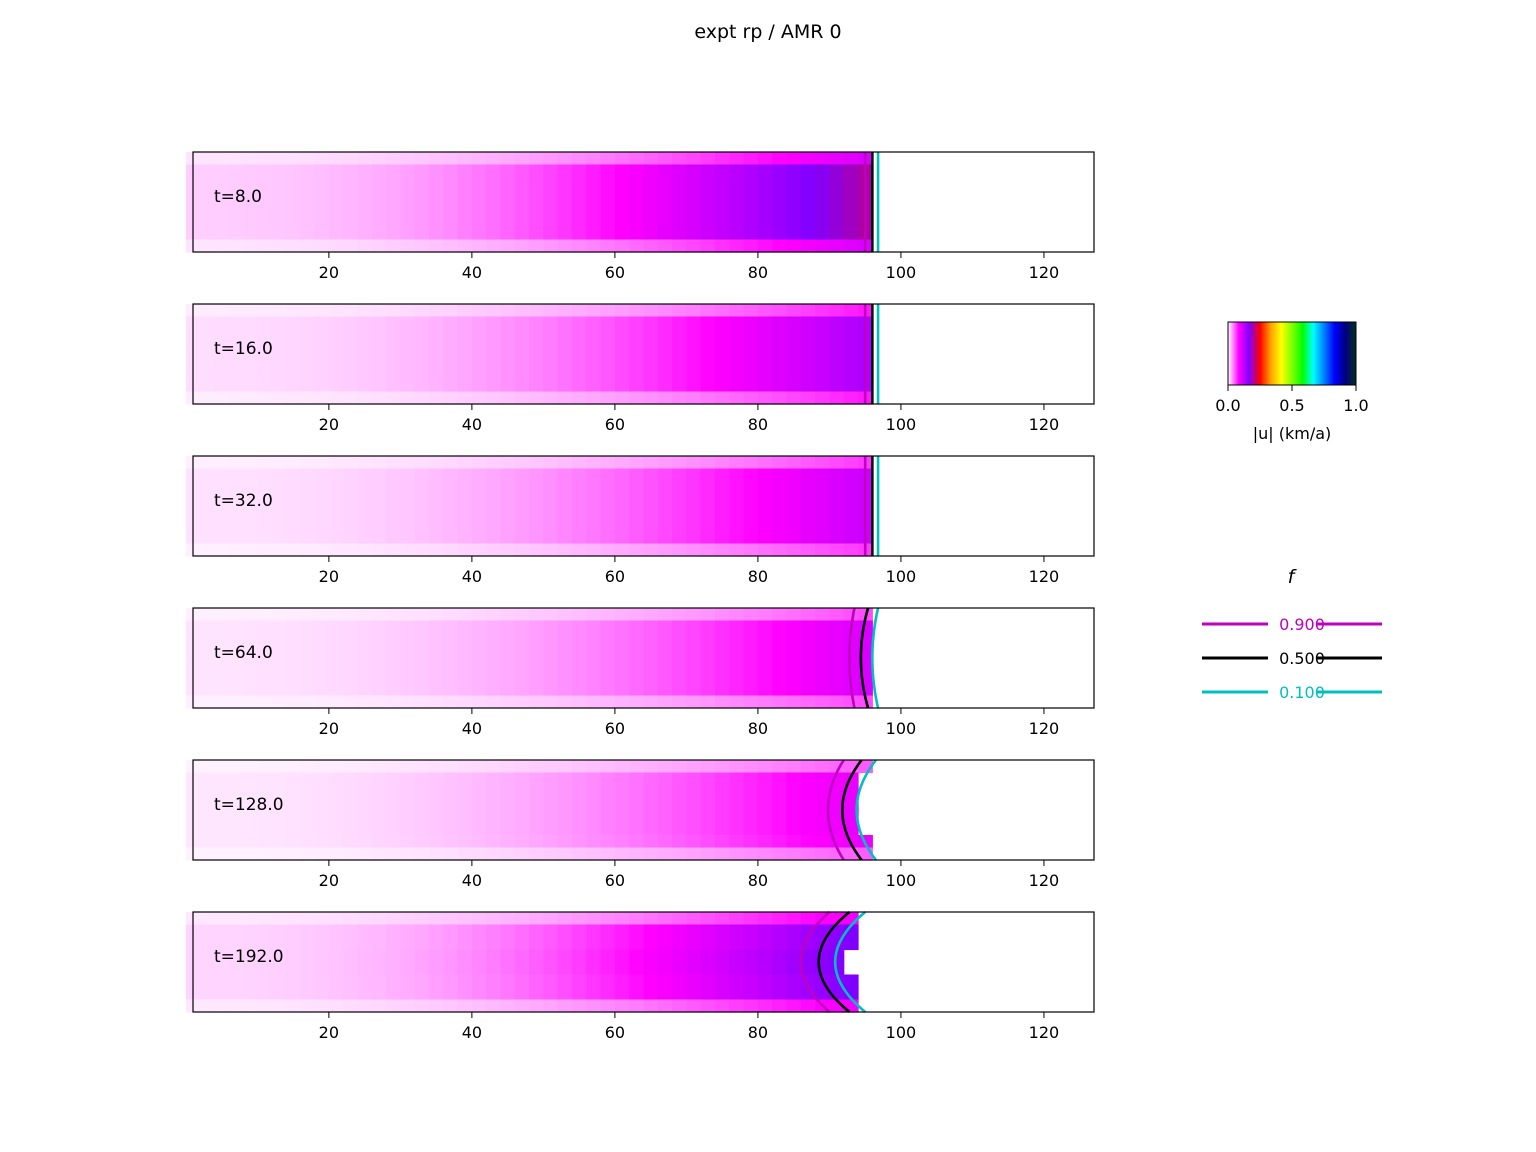  Describe the element at coordinates (689, 723) in the screenshot. I see `x-axis: 20 40 60 80 100 120` at that location.